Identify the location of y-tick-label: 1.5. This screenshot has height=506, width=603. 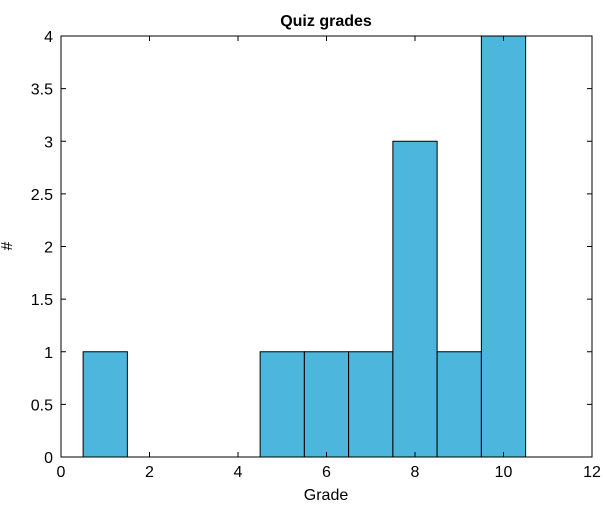
(42, 300).